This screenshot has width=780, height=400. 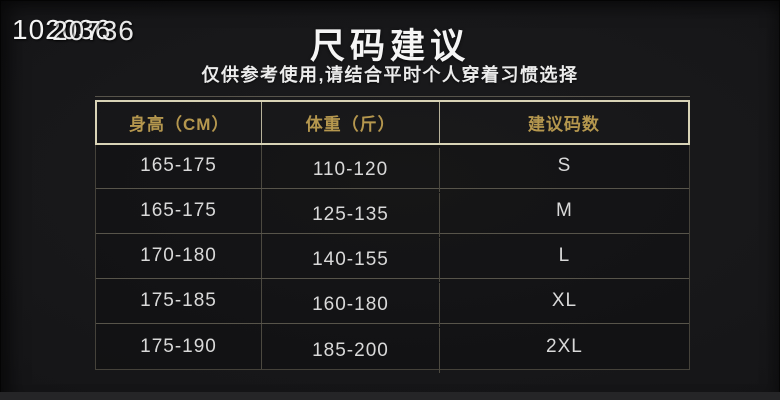 I want to click on height-value: 175-185, so click(x=179, y=301).